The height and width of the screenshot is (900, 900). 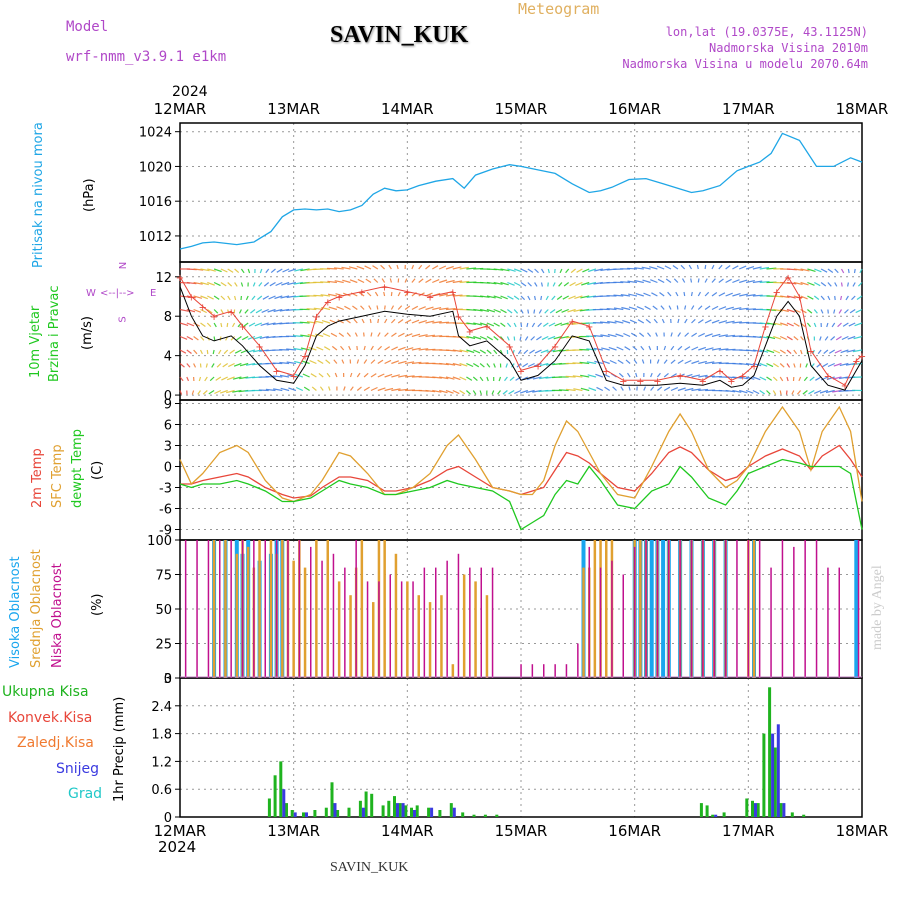 What do you see at coordinates (407, 109) in the screenshot?
I see `x-tick-label-top: 14MAR` at bounding box center [407, 109].